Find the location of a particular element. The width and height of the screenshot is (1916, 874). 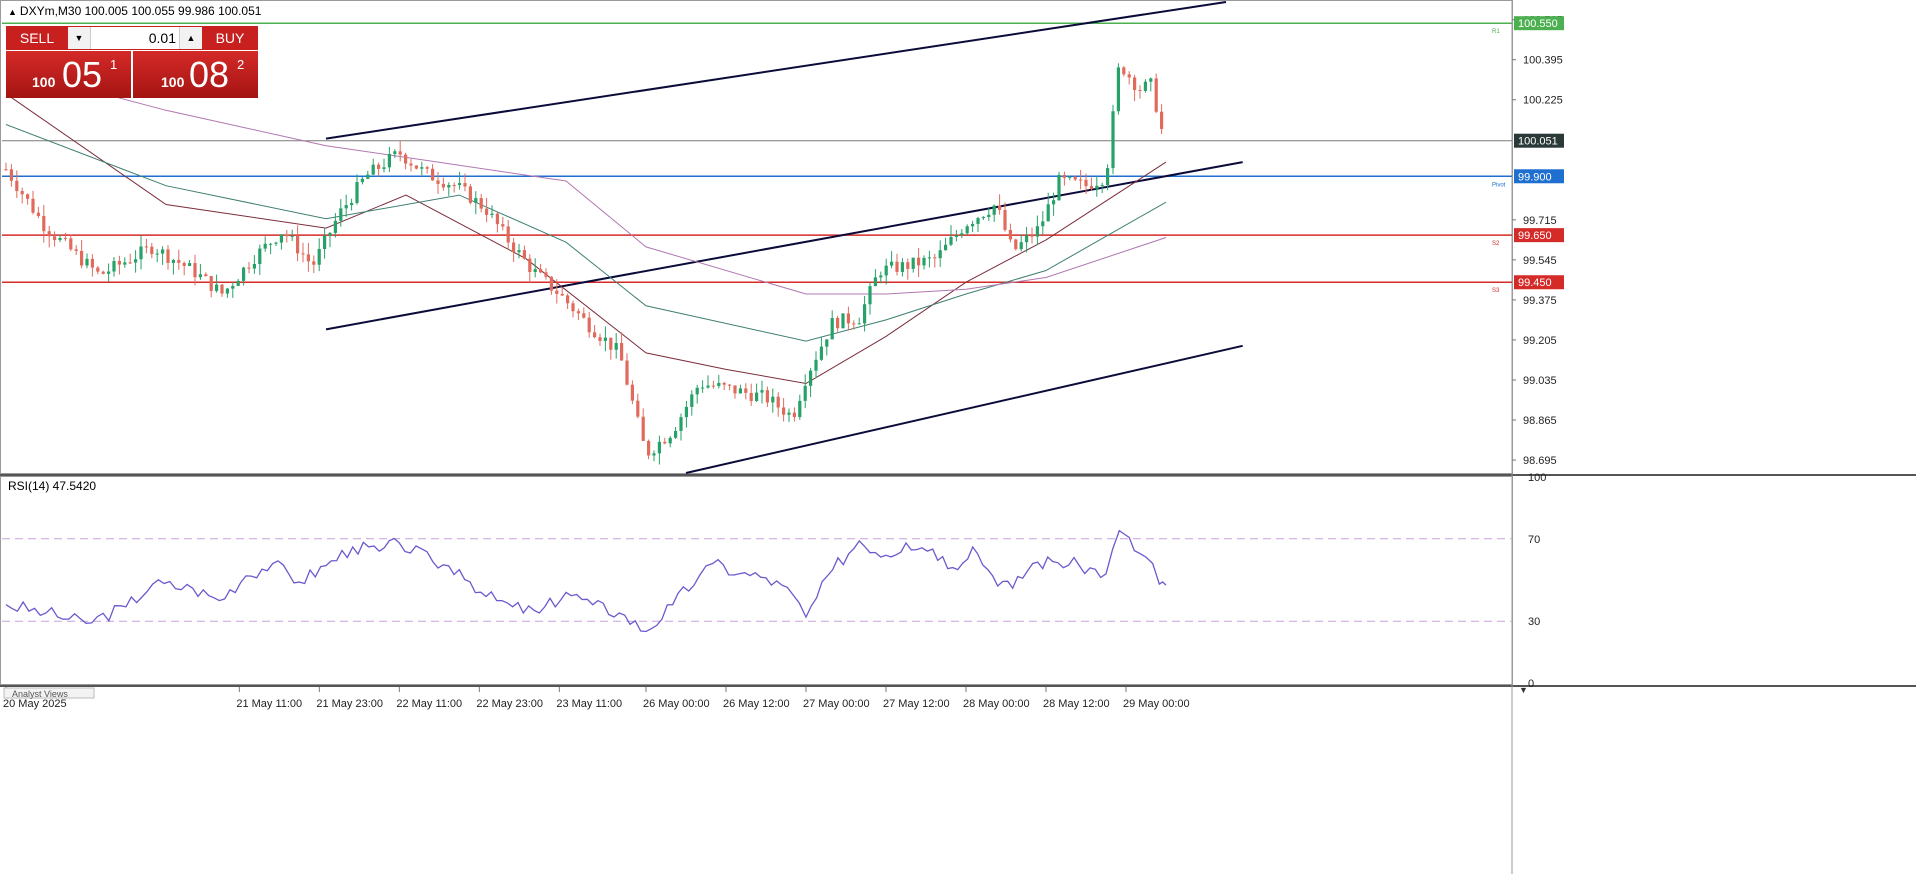

symbol-ohlc-text: DXYm,M30 100.005 100.055 99.986 100.051 is located at coordinates (140, 11).